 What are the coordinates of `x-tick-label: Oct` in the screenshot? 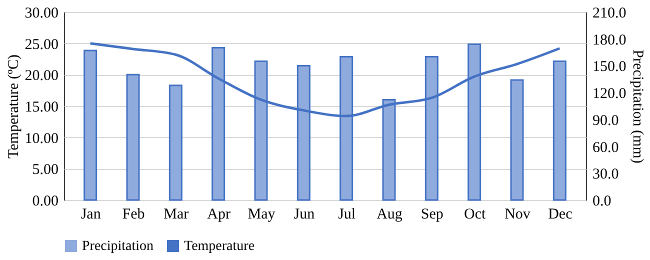 It's located at (475, 214).